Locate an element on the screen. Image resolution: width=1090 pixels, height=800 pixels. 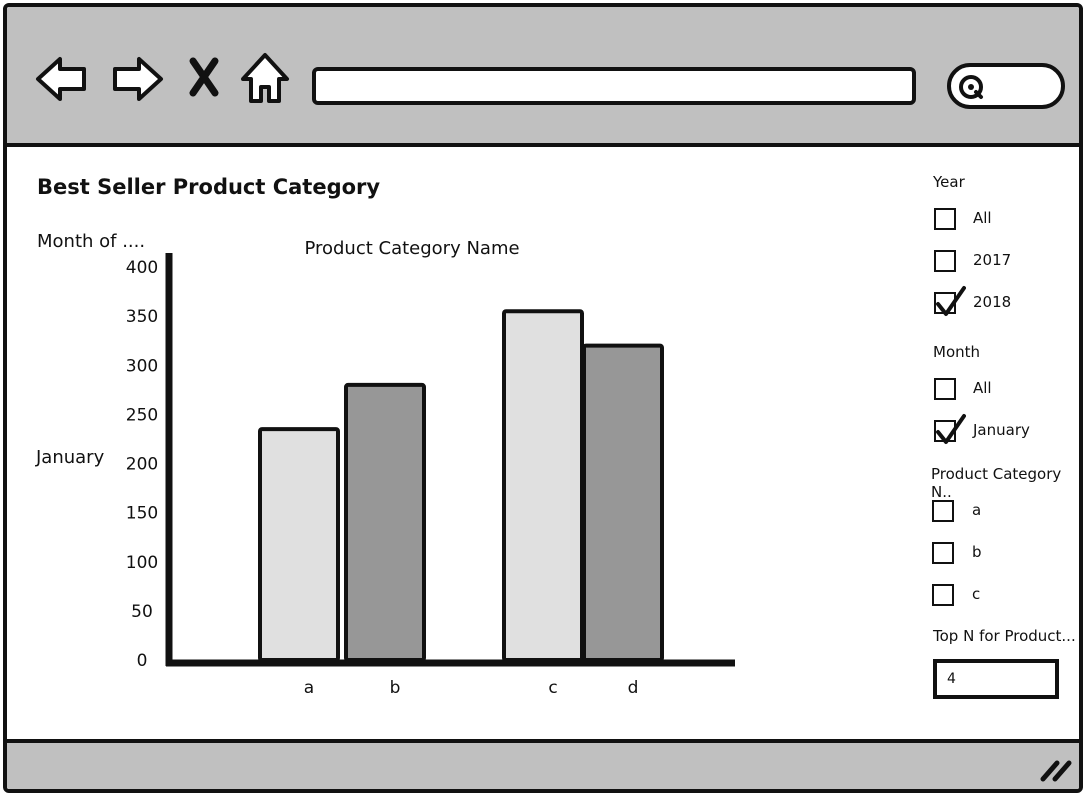
bar-b is located at coordinates (385, 522).